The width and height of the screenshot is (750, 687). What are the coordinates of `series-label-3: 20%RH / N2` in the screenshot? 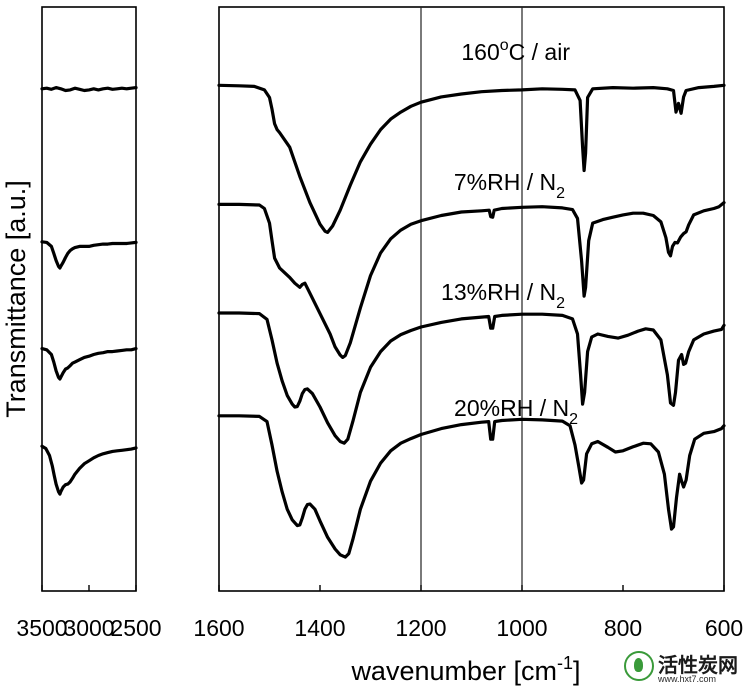 It's located at (516, 411).